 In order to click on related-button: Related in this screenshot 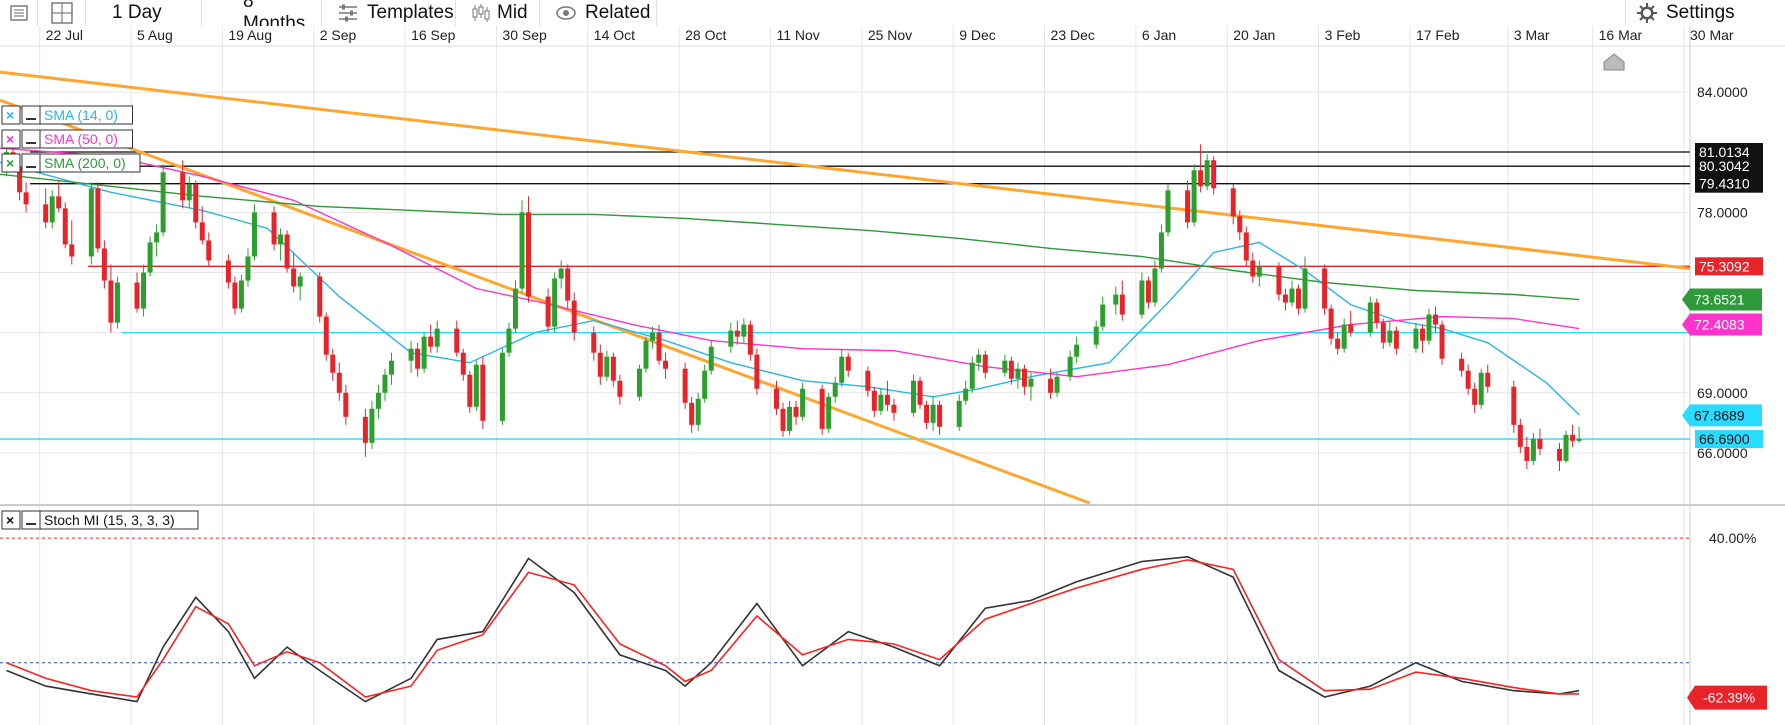, I will do `click(598, 13)`.